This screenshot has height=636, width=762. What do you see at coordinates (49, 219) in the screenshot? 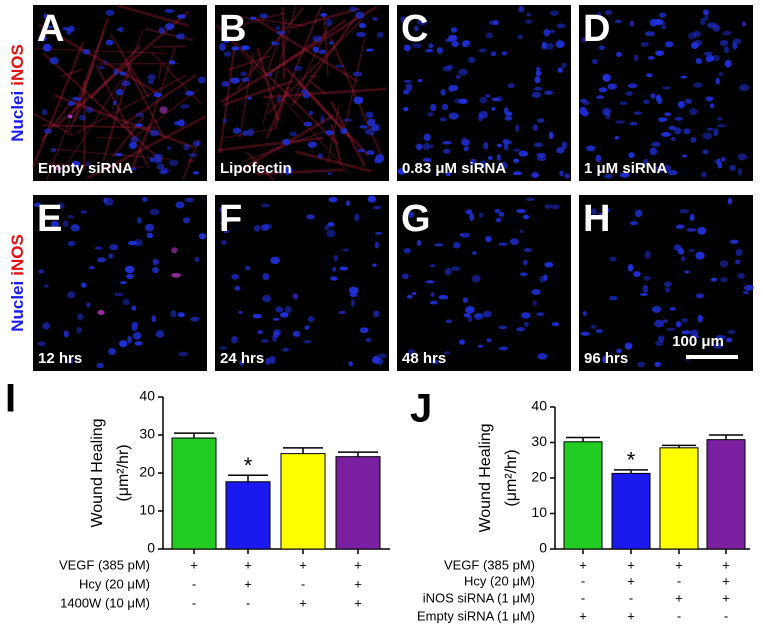
I see `panel-letter: E` at bounding box center [49, 219].